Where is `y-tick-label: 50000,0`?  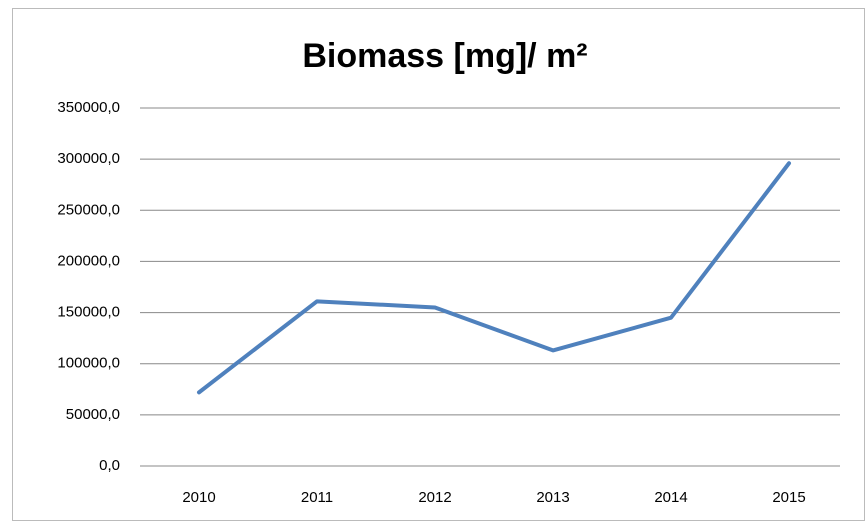
y-tick-label: 50000,0 is located at coordinates (93, 414).